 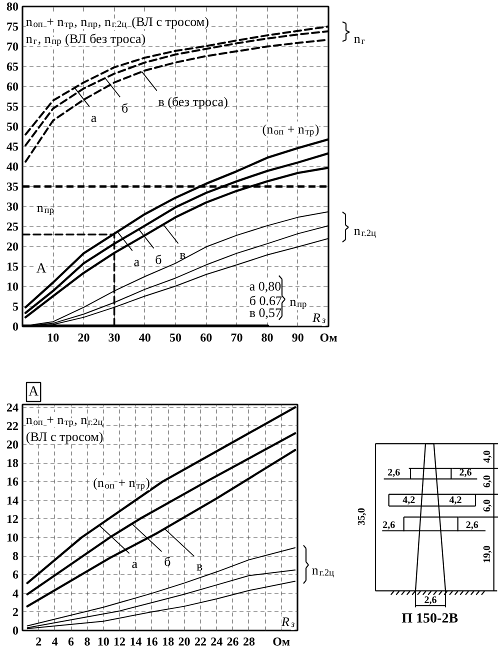 I want to click on annotation: А, so click(x=42, y=268).